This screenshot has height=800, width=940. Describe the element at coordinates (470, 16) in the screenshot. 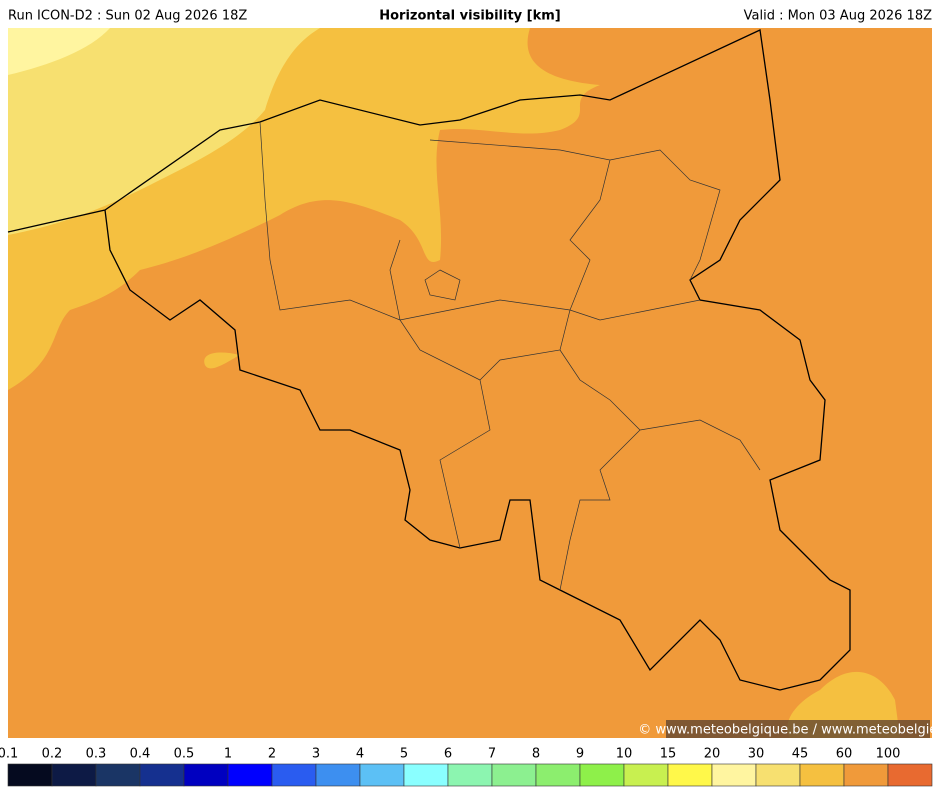

I see `map-title: Horizontal visibility [km]` at that location.